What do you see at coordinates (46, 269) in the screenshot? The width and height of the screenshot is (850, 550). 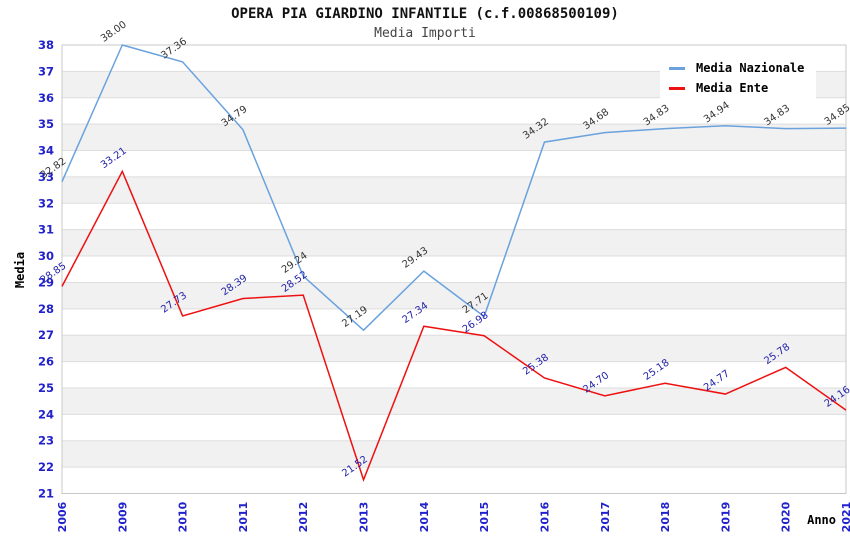 I see `y-axis-ticks: 21 22 23 24 25 26 27 28 29 30 31 32 33 34 35 36 37 38` at bounding box center [46, 269].